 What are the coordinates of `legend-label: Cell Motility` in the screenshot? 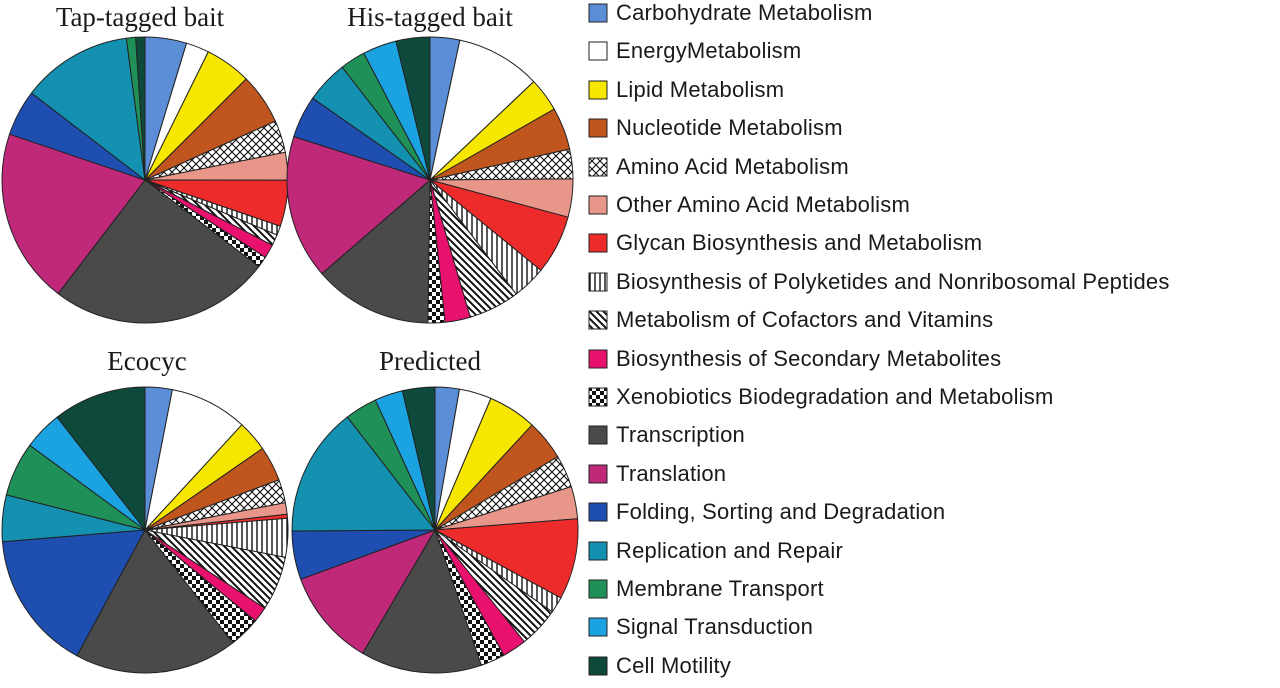 It's located at (674, 665).